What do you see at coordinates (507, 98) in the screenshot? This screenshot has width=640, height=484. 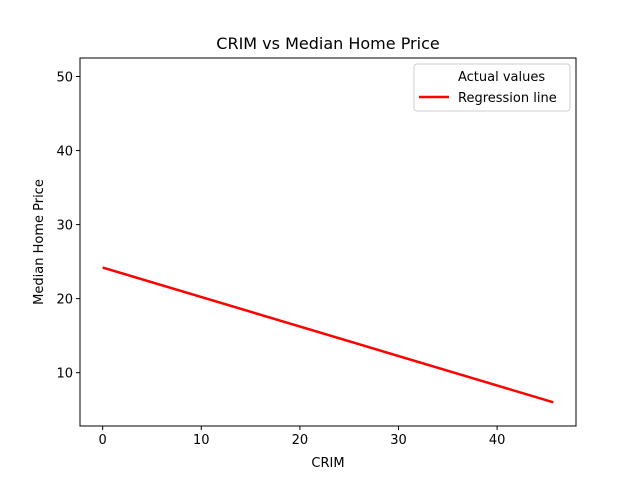 I see `legend-entry-regression-line: Regression line` at bounding box center [507, 98].